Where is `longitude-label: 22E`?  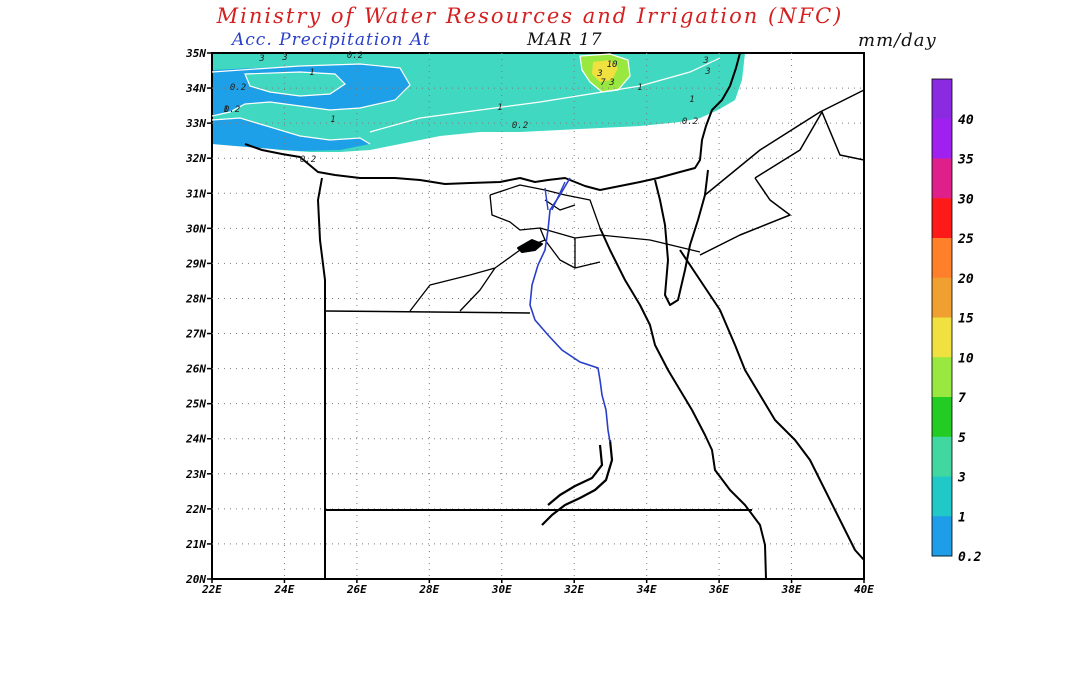 longitude-label: 22E is located at coordinates (211, 589).